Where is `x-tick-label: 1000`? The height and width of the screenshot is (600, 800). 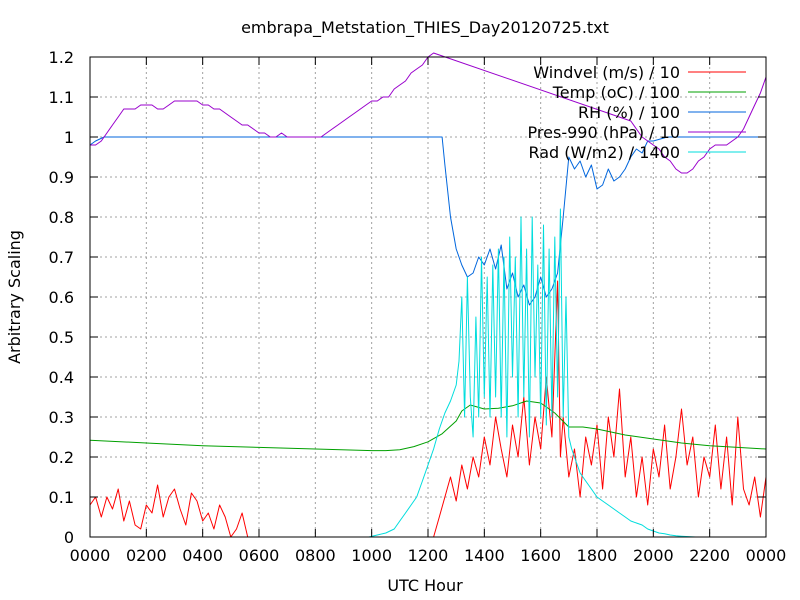
x-tick-label: 1000 is located at coordinates (371, 555).